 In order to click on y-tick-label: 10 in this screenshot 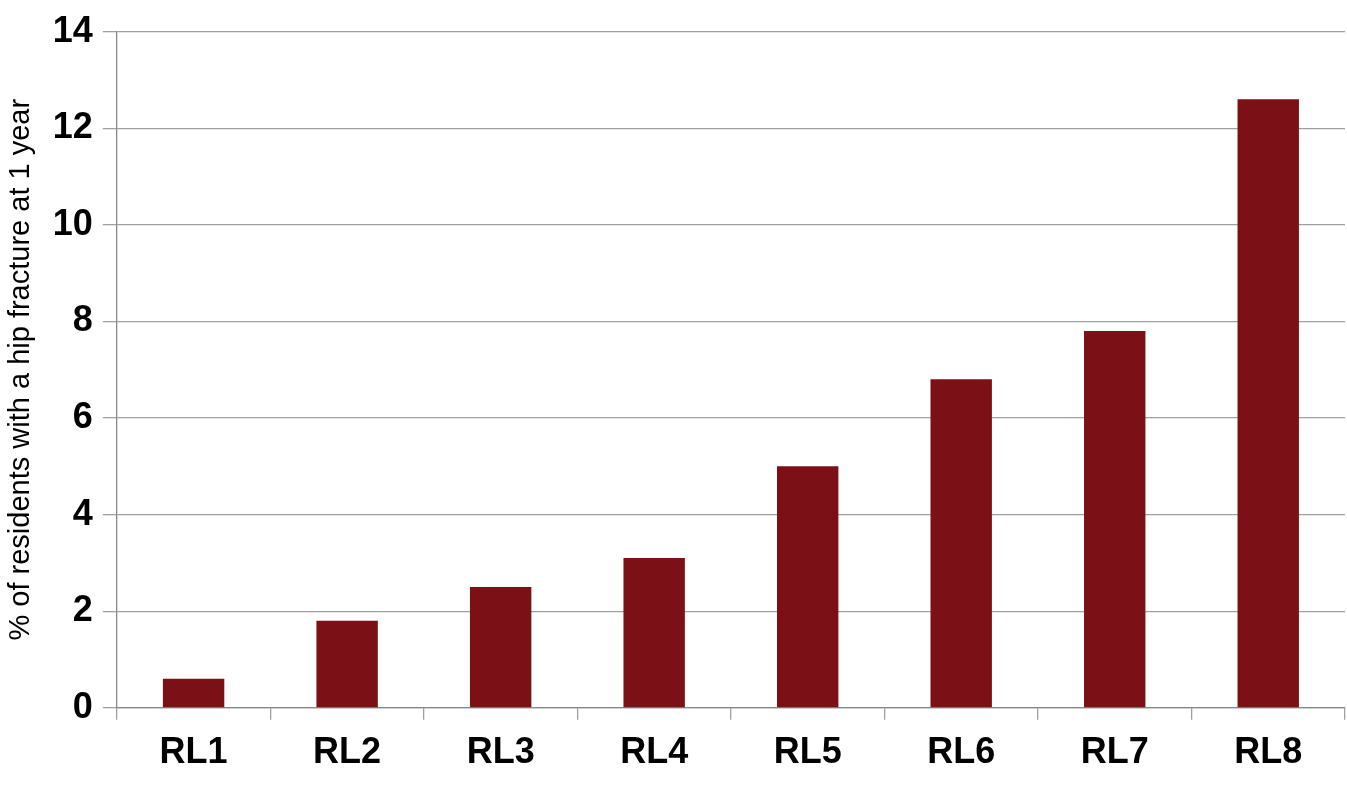, I will do `click(72, 222)`.